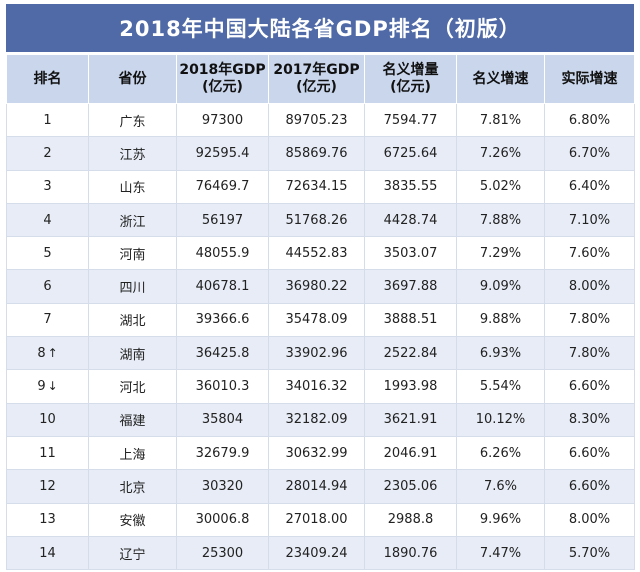 Image resolution: width=640 pixels, height=572 pixels. What do you see at coordinates (47, 486) in the screenshot?
I see `rank-value: 12` at bounding box center [47, 486].